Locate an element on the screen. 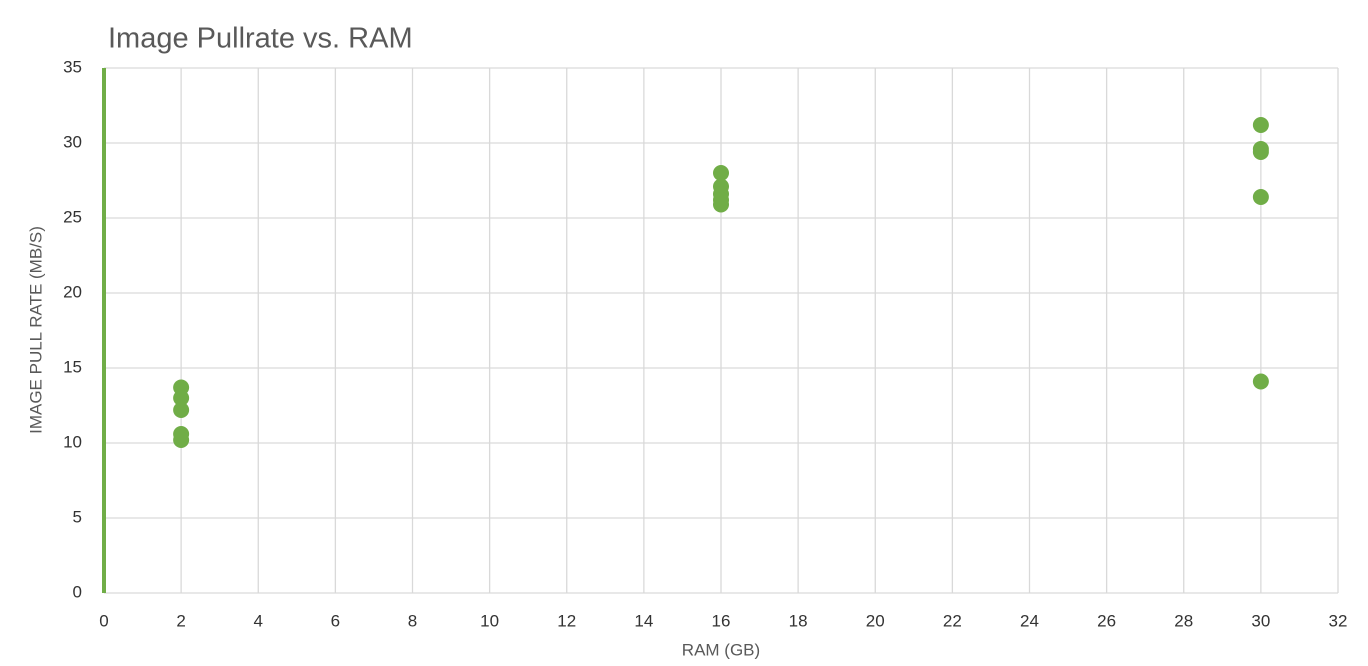 The width and height of the screenshot is (1368, 666). x-tick-label: 20 is located at coordinates (875, 620).